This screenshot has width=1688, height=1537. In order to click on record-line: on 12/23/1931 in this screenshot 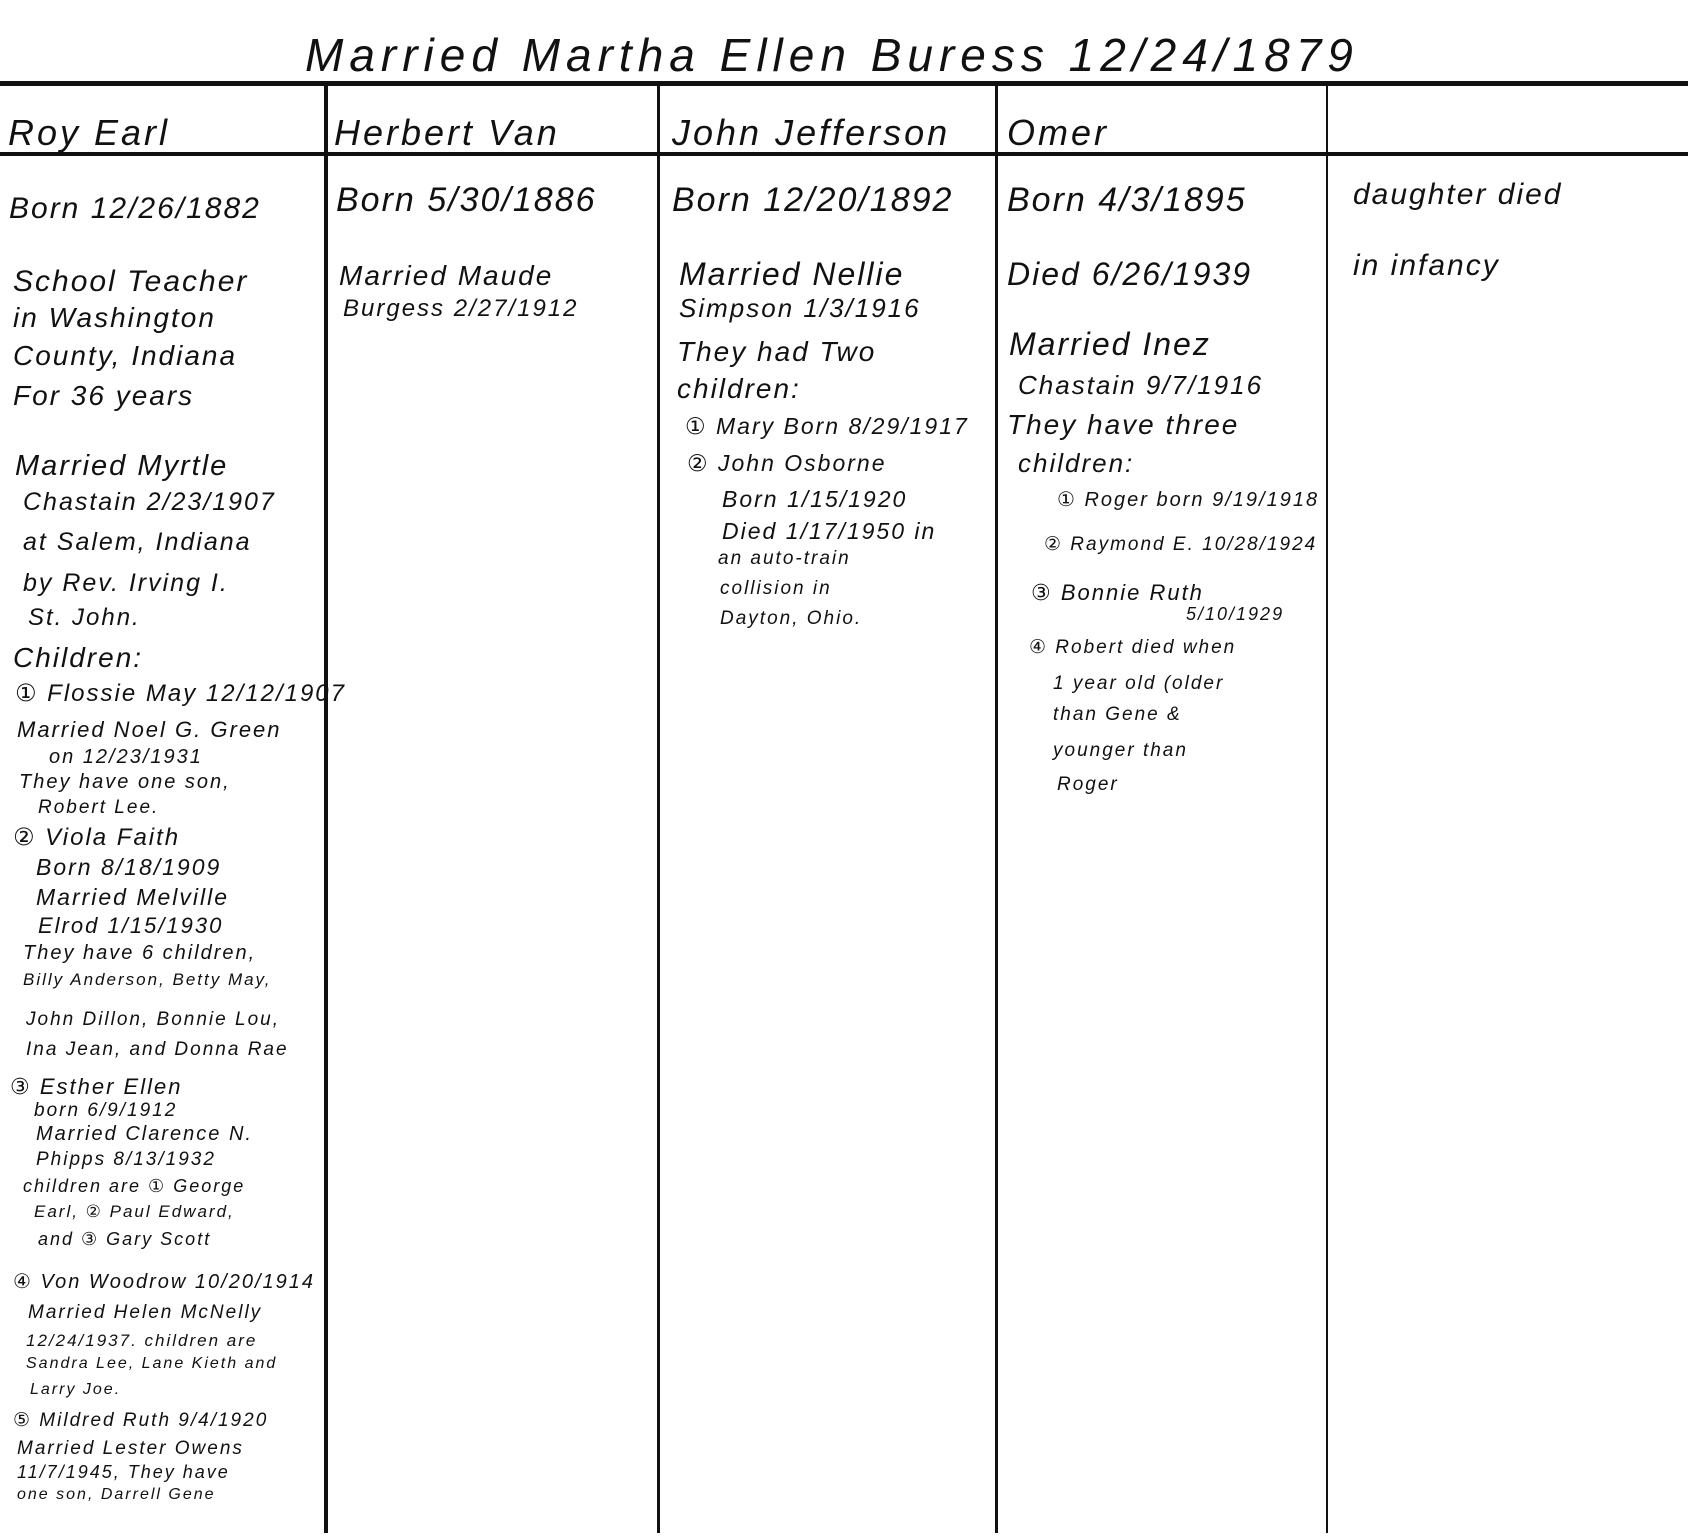, I will do `click(126, 757)`.